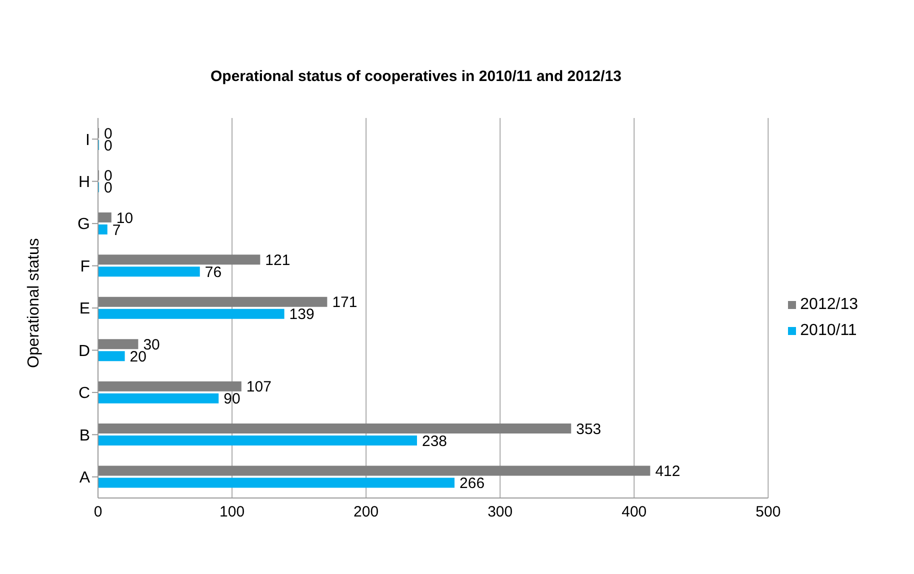 This screenshot has height=574, width=914. What do you see at coordinates (472, 483) in the screenshot?
I see `data-label: 266` at bounding box center [472, 483].